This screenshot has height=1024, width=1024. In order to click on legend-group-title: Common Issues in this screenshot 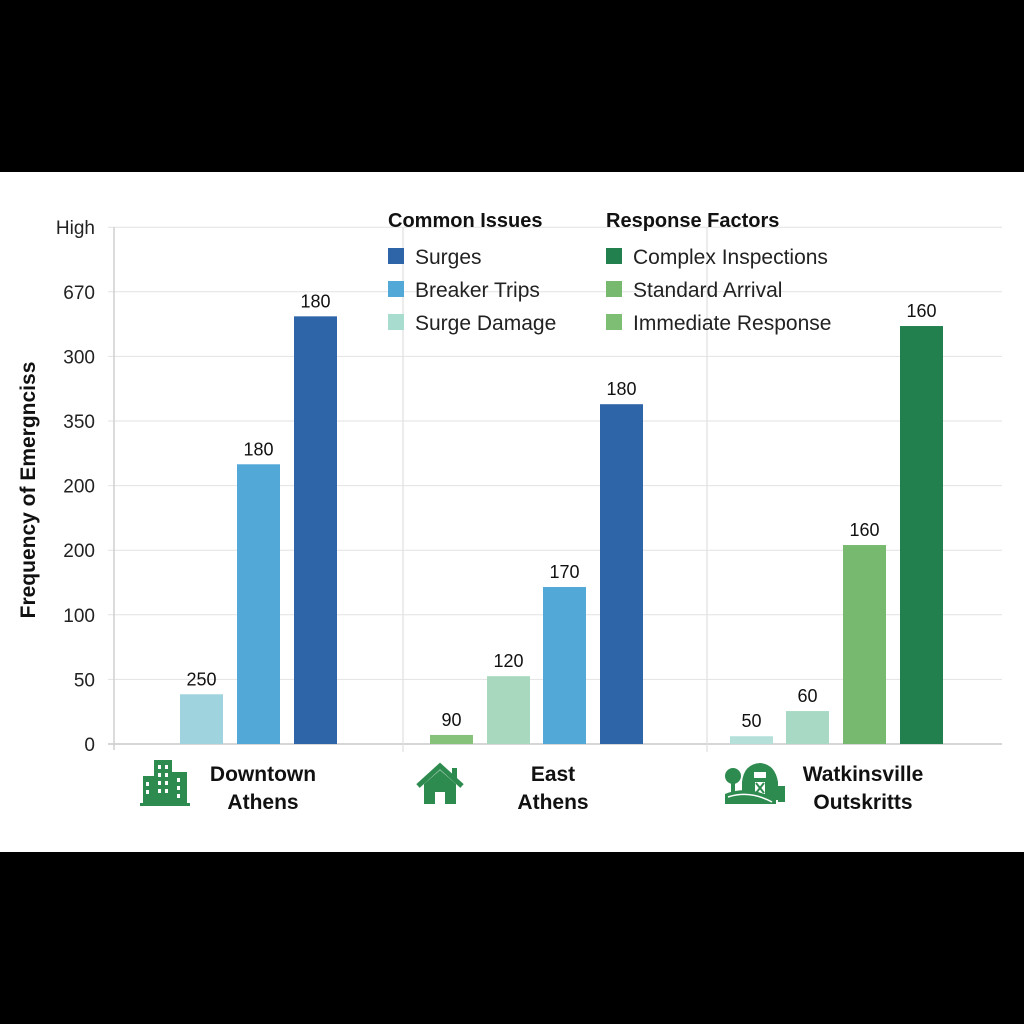, I will do `click(465, 221)`.